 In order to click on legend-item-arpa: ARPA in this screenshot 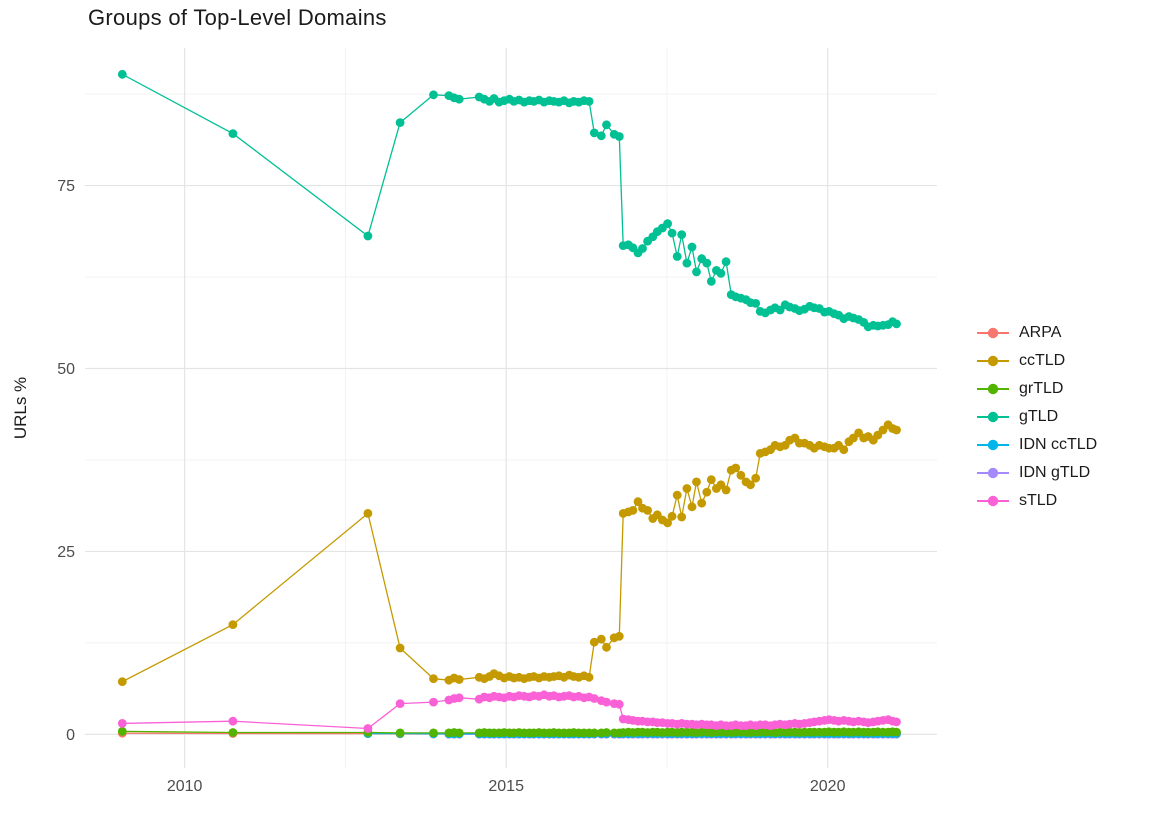, I will do `click(1036, 333)`.